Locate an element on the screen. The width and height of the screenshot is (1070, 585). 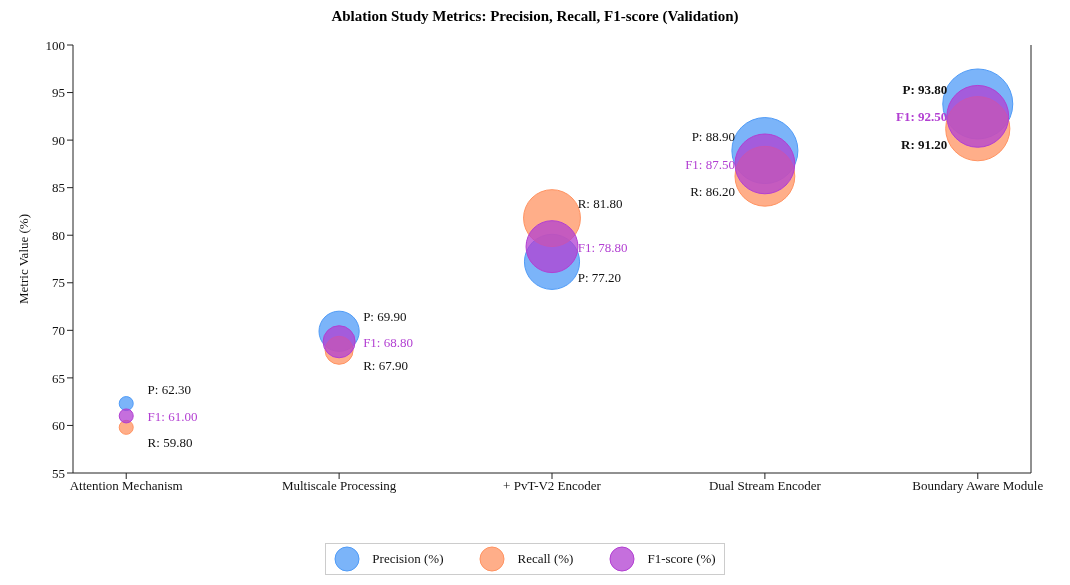
x-tick-label: + PvT-V2 Encoder is located at coordinates (552, 486).